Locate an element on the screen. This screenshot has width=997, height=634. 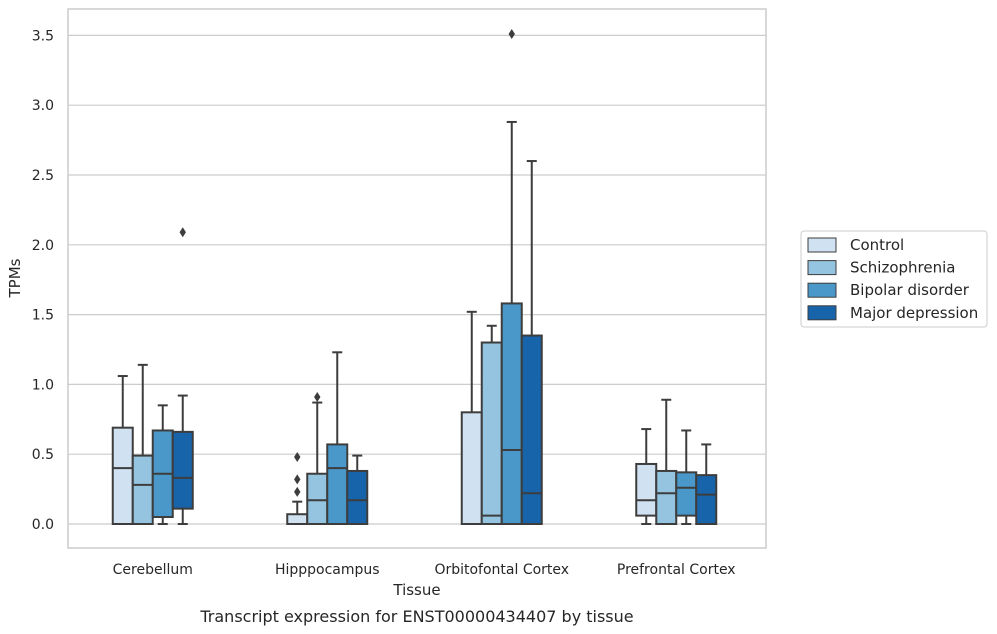
y-tick-label: 3.5 is located at coordinates (43, 36).